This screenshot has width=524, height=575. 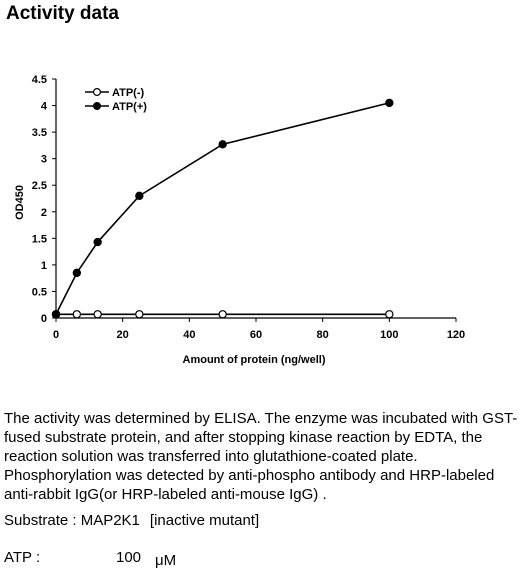 What do you see at coordinates (256, 335) in the screenshot?
I see `x-tick-label: 60` at bounding box center [256, 335].